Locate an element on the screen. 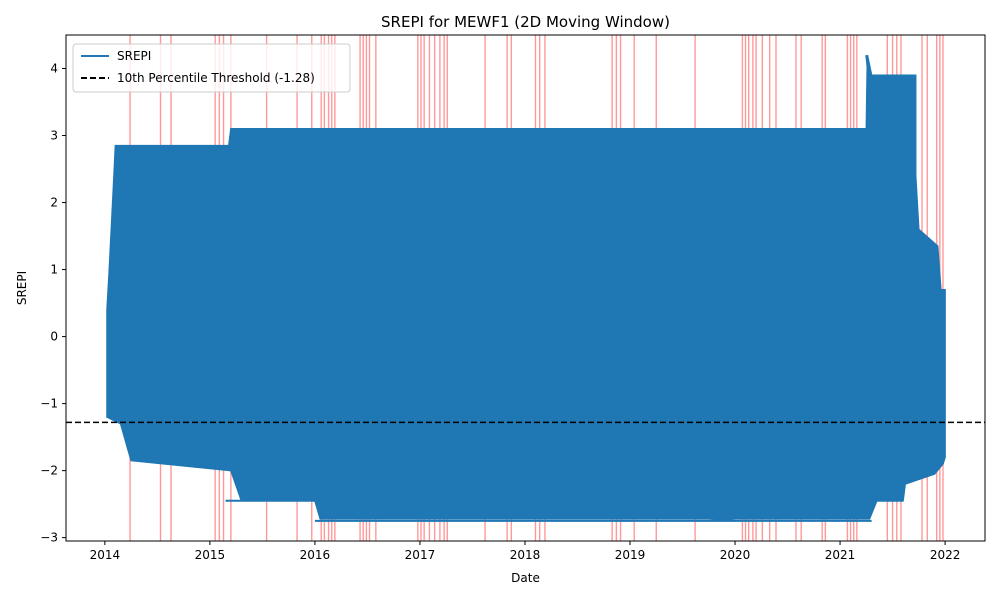 This screenshot has height=600, width=1000. y-tick-label: 4 is located at coordinates (54, 69).